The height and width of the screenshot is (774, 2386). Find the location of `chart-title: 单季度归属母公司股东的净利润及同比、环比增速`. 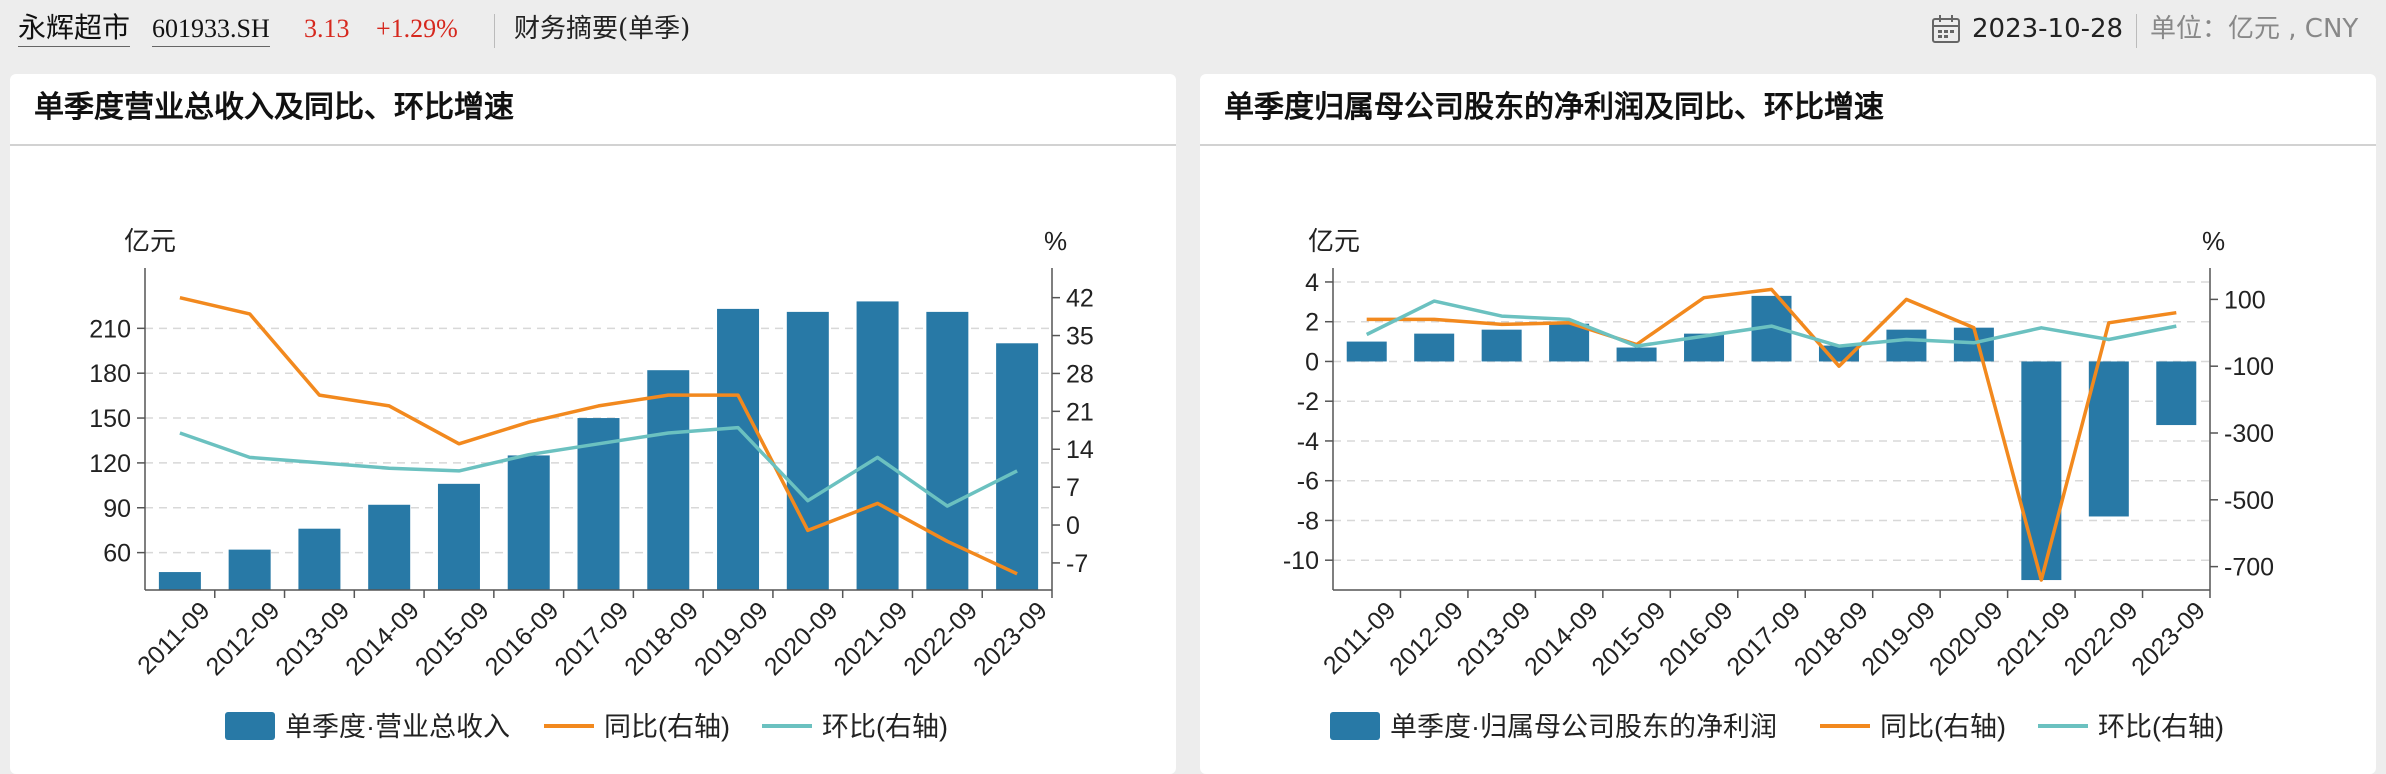

chart-title: 单季度归属母公司股东的净利润及同比、环比增速 is located at coordinates (1554, 107).